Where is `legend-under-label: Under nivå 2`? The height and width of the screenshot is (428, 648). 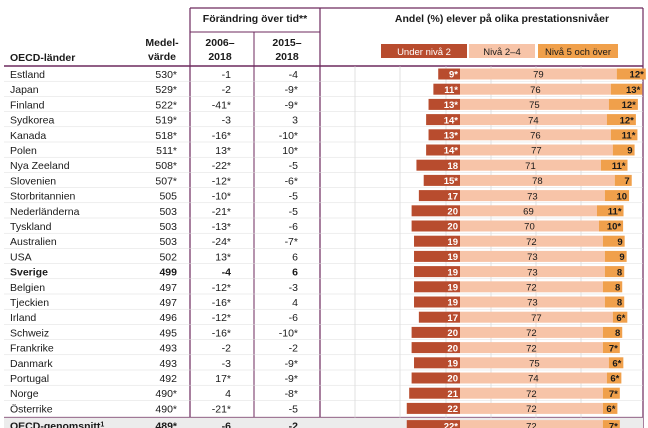
legend-under-label: Under nivå 2 is located at coordinates (424, 52).